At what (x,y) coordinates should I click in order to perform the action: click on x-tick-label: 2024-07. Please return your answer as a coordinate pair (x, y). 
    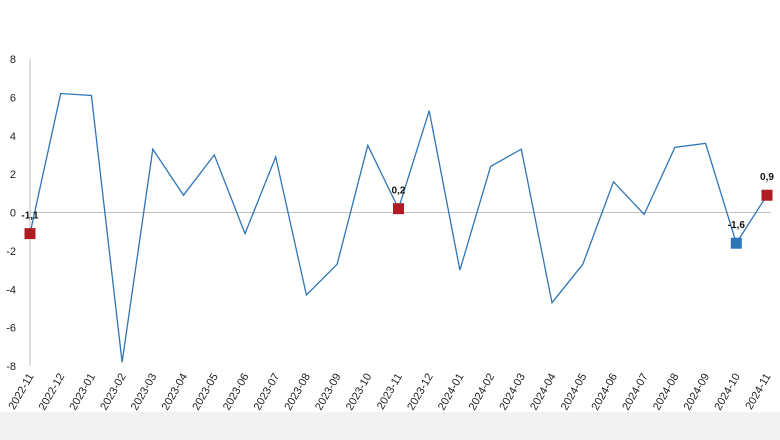
    Looking at the image, I should click on (635, 392).